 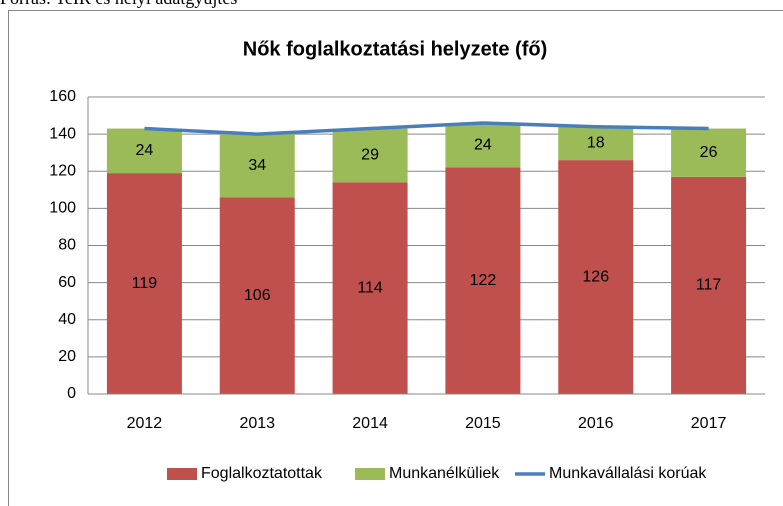 I want to click on y-tick-label: 160, so click(x=62, y=96).